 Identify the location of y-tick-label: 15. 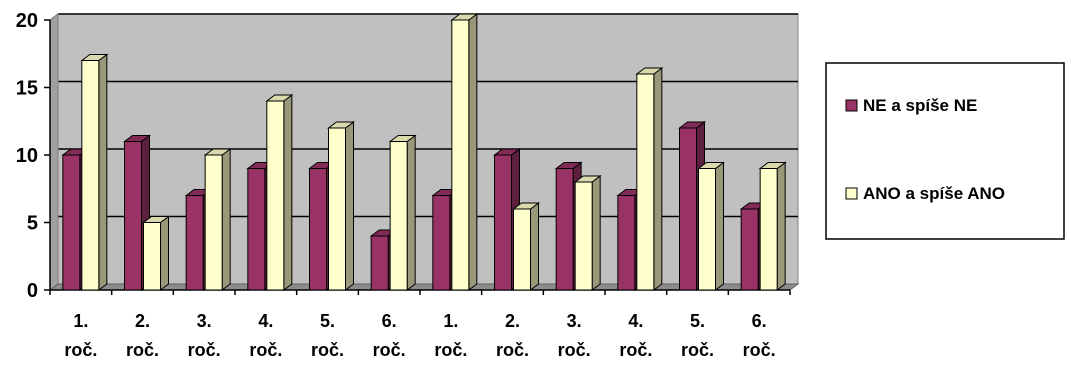
(27, 89).